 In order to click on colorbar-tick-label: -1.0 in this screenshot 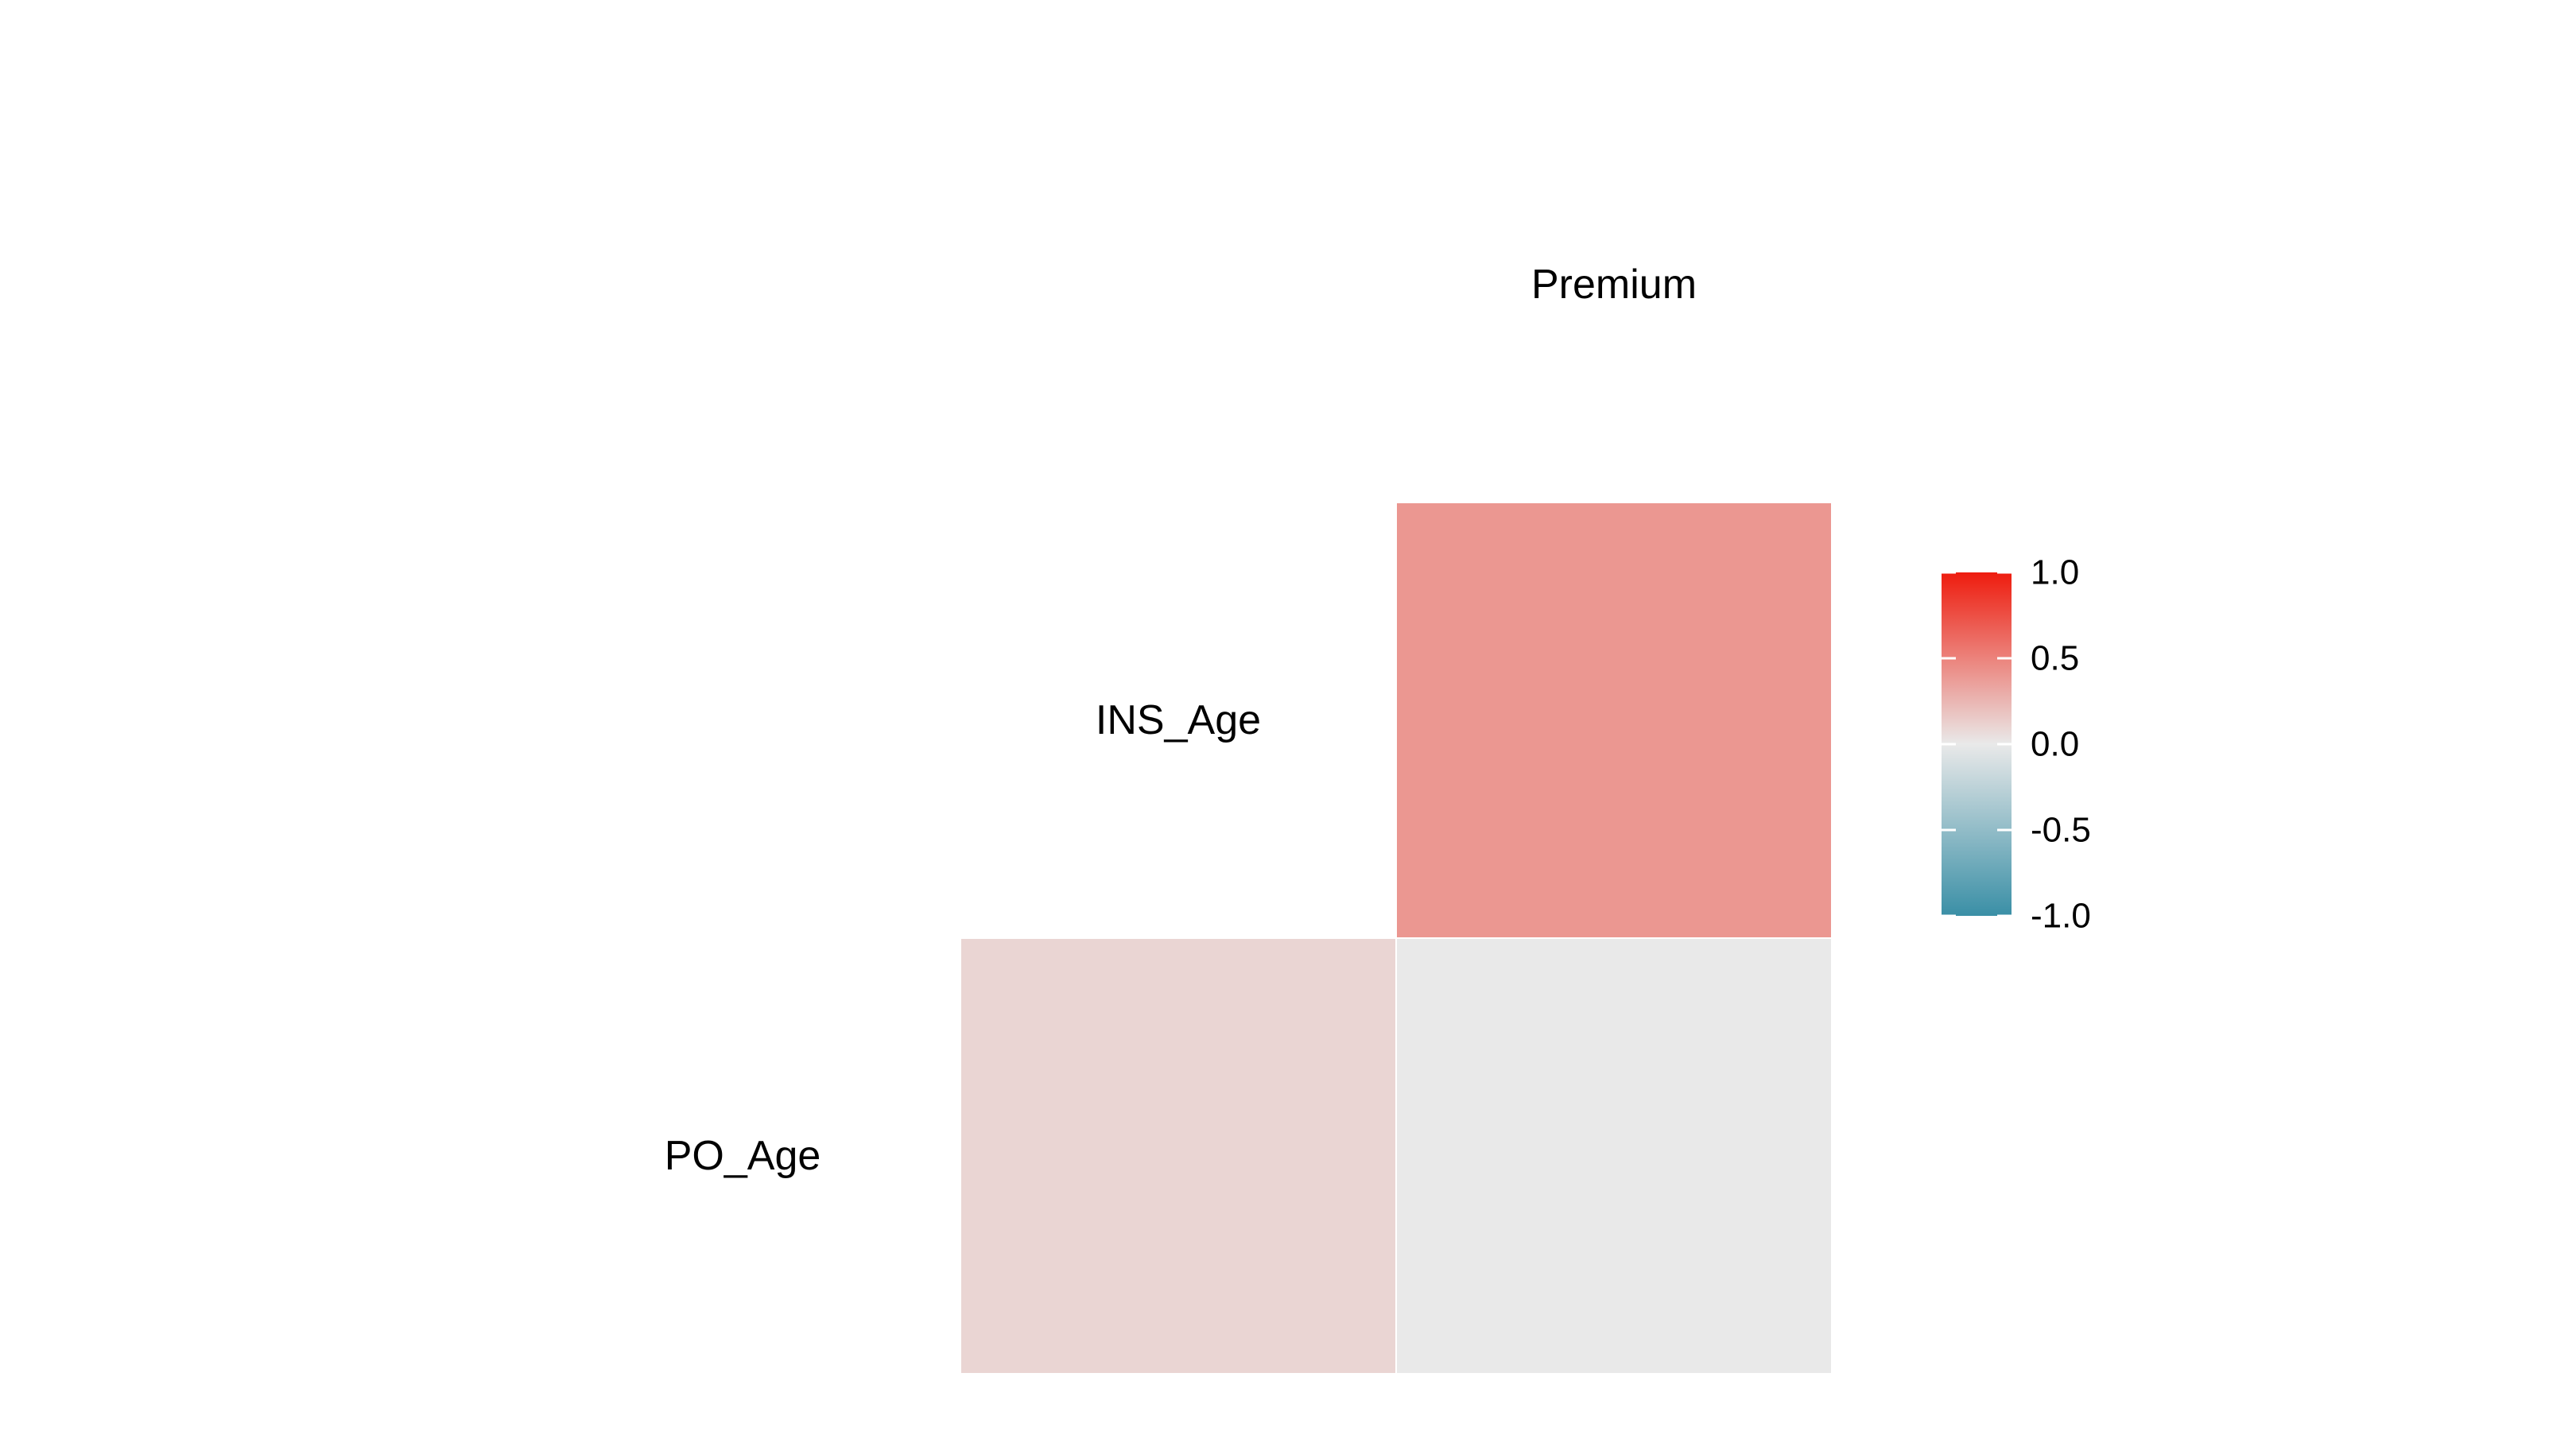, I will do `click(2061, 917)`.